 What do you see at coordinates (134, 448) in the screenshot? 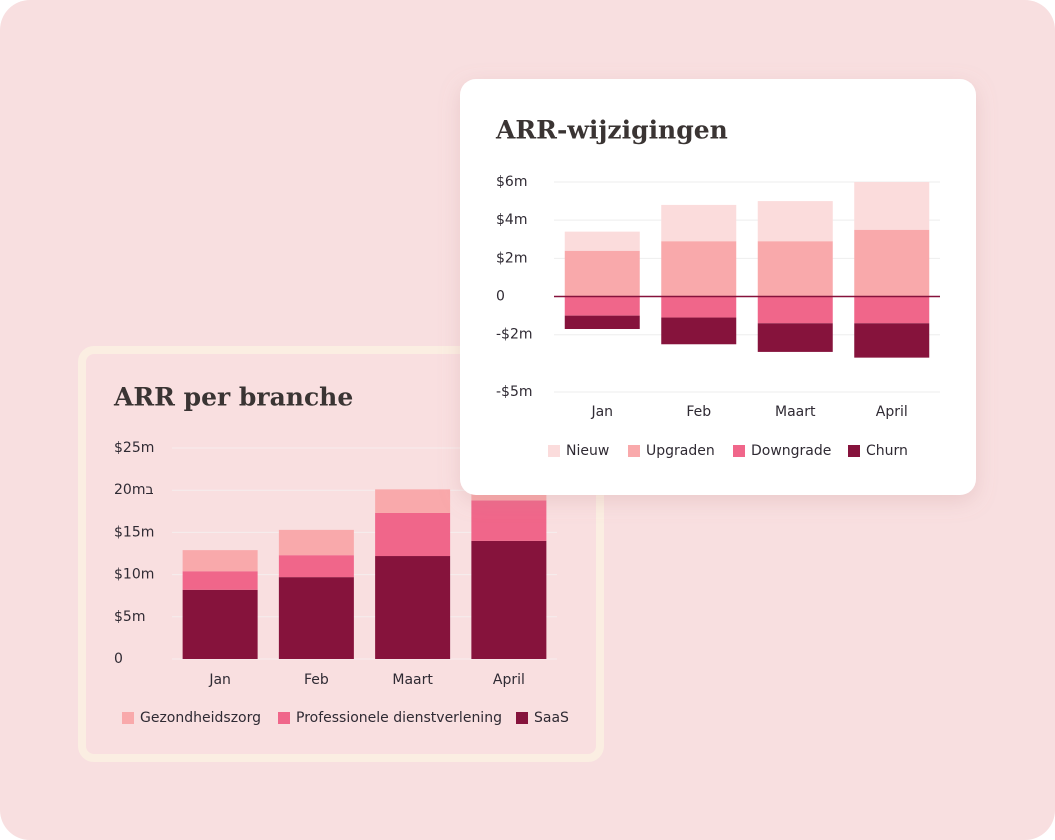
I see `y-tick-label: $25m` at bounding box center [134, 448].